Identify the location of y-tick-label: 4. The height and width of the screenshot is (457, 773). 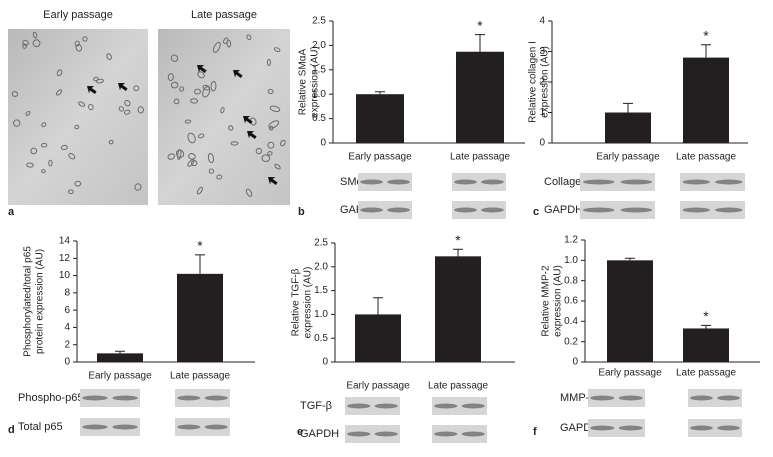
(542, 21).